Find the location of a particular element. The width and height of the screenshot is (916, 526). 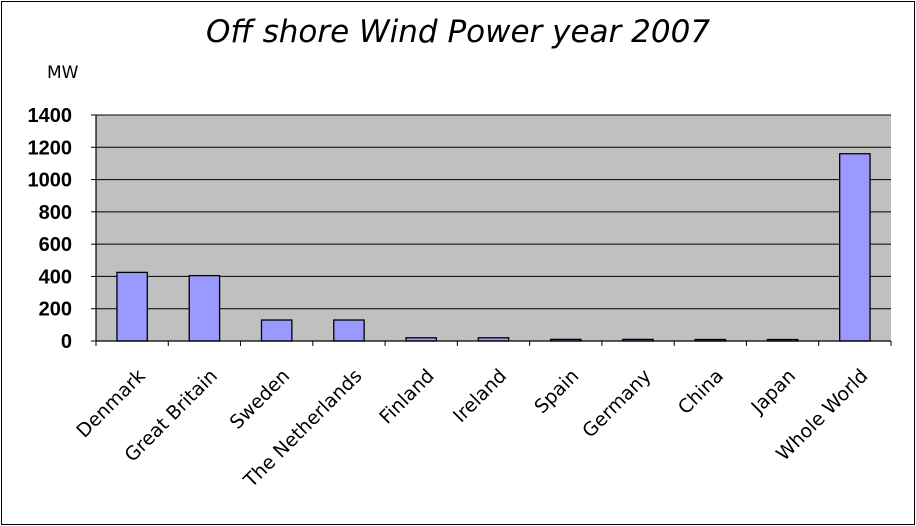

x-tick-label: Germany is located at coordinates (616, 403).